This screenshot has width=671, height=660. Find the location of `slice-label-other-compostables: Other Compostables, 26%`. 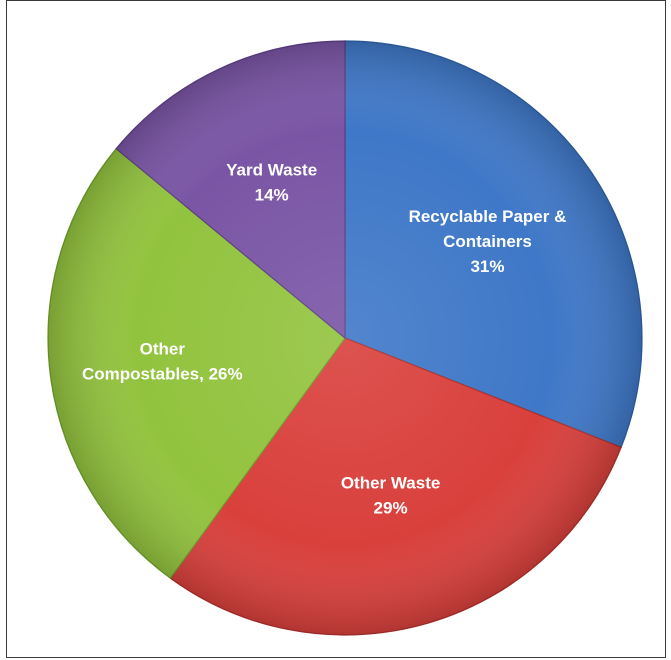

slice-label-other-compostables: Other Compostables, 26% is located at coordinates (162, 362).